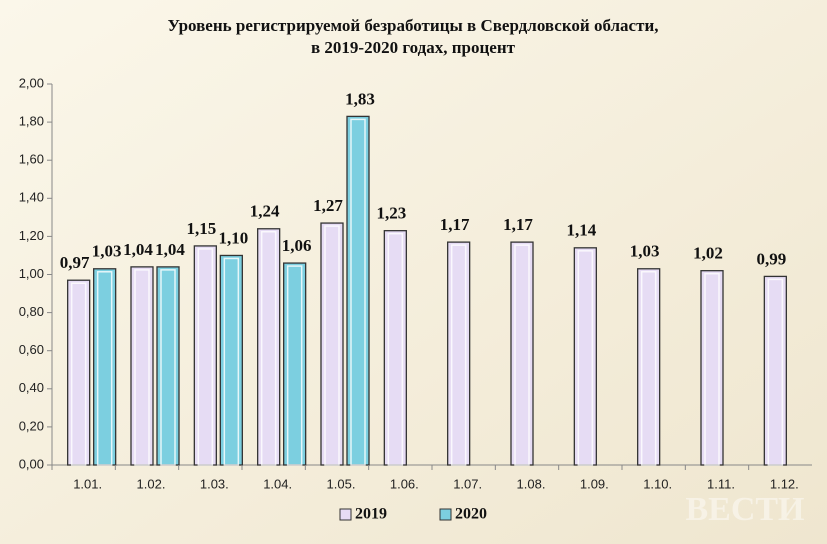 Image resolution: width=827 pixels, height=544 pixels. What do you see at coordinates (341, 483) in the screenshot?
I see `x-tick-label: 1.05.` at bounding box center [341, 483].